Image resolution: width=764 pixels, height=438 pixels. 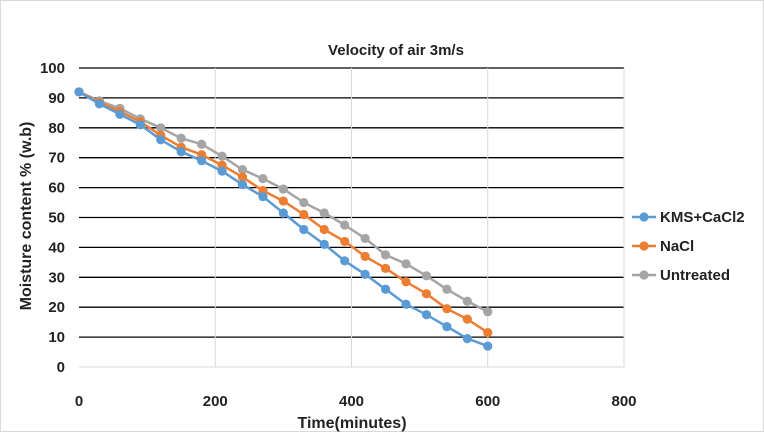 I want to click on chart-title: Velocity of air 3m/s, so click(x=396, y=50).